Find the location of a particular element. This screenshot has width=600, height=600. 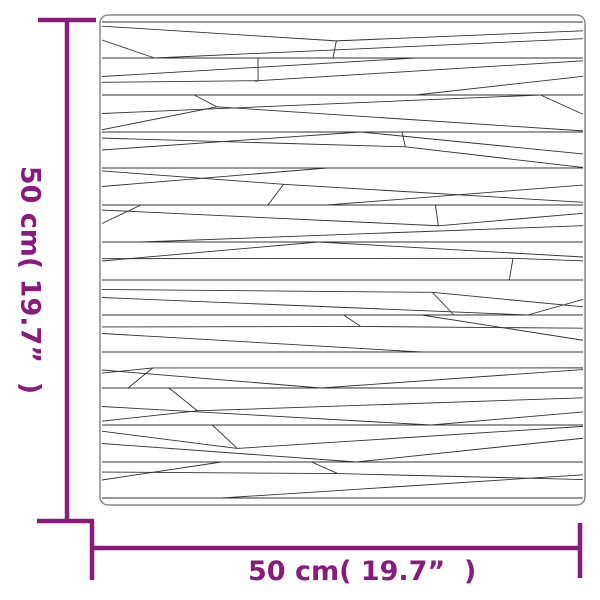

width-label: 50 cm( 19.7” ) is located at coordinates (362, 571).